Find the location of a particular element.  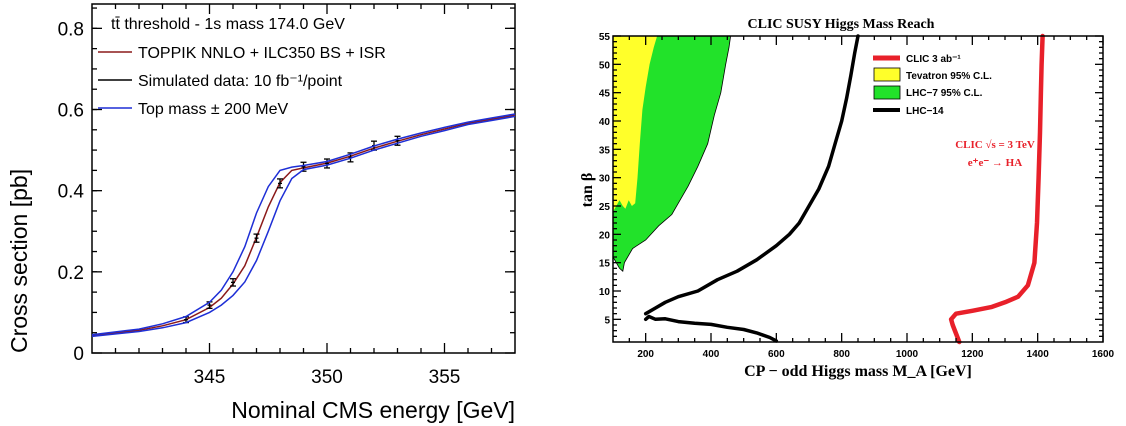

tevatron-excluded-region is located at coordinates (635, 124).